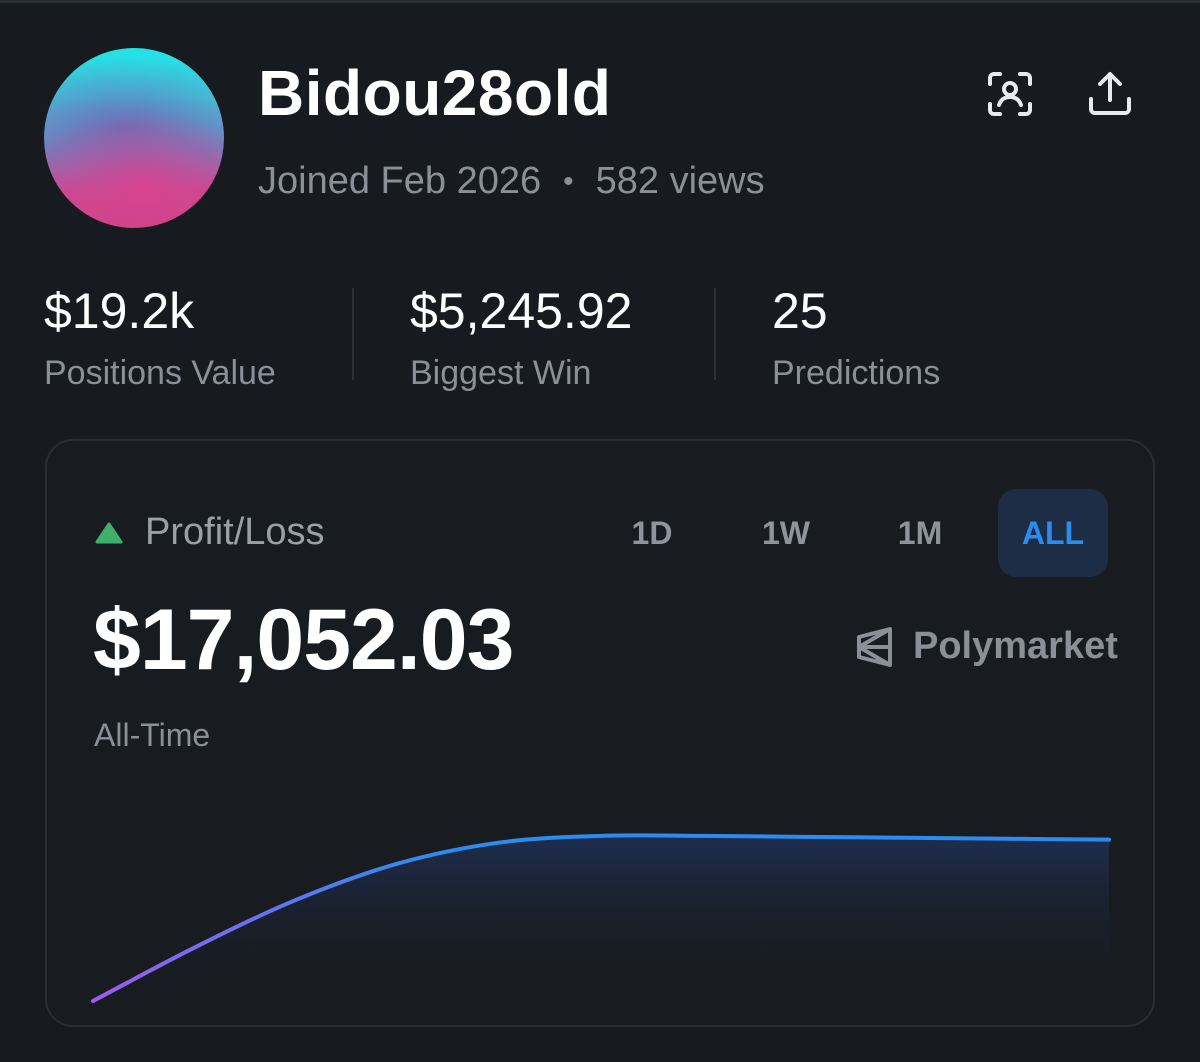 The image size is (1200, 1062). Describe the element at coordinates (152, 735) in the screenshot. I see `profit-loss-period: All-Time` at that location.